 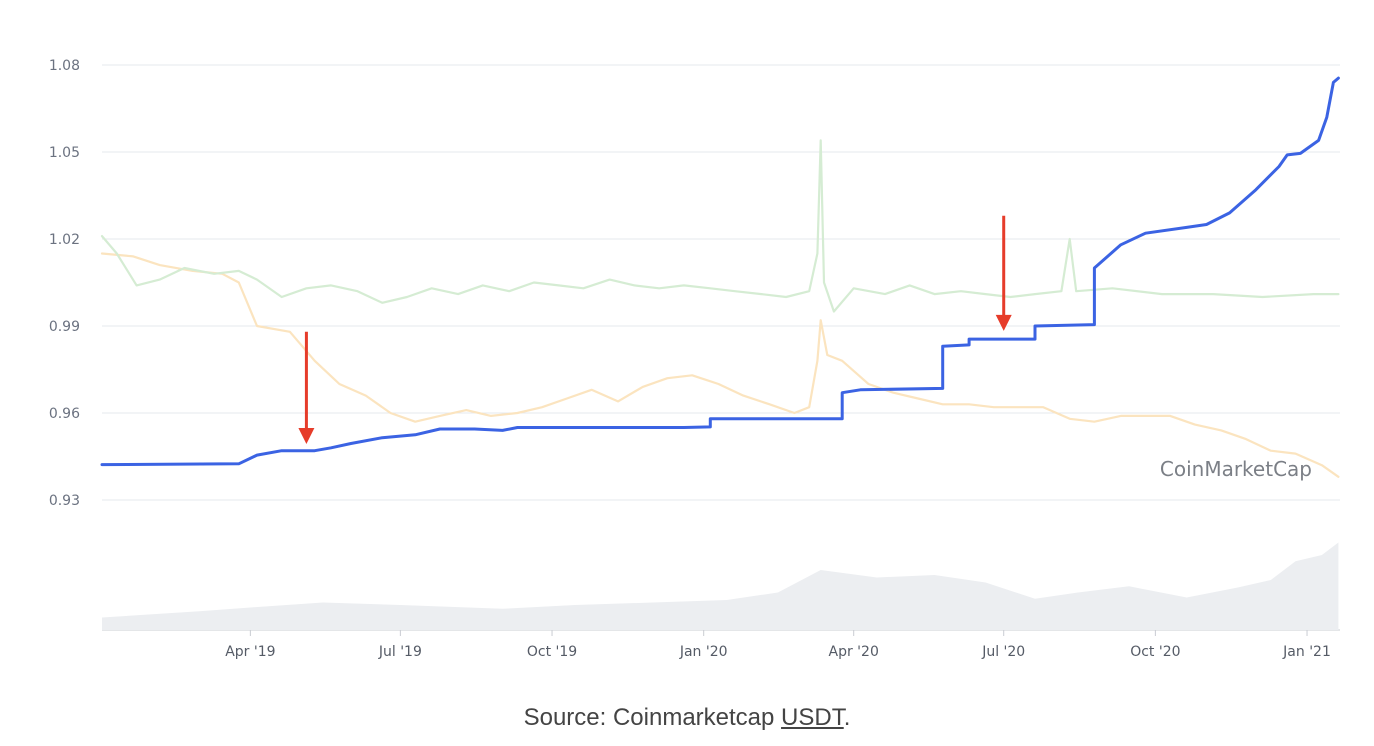 I want to click on x-tick-label: Oct '19, so click(x=552, y=652).